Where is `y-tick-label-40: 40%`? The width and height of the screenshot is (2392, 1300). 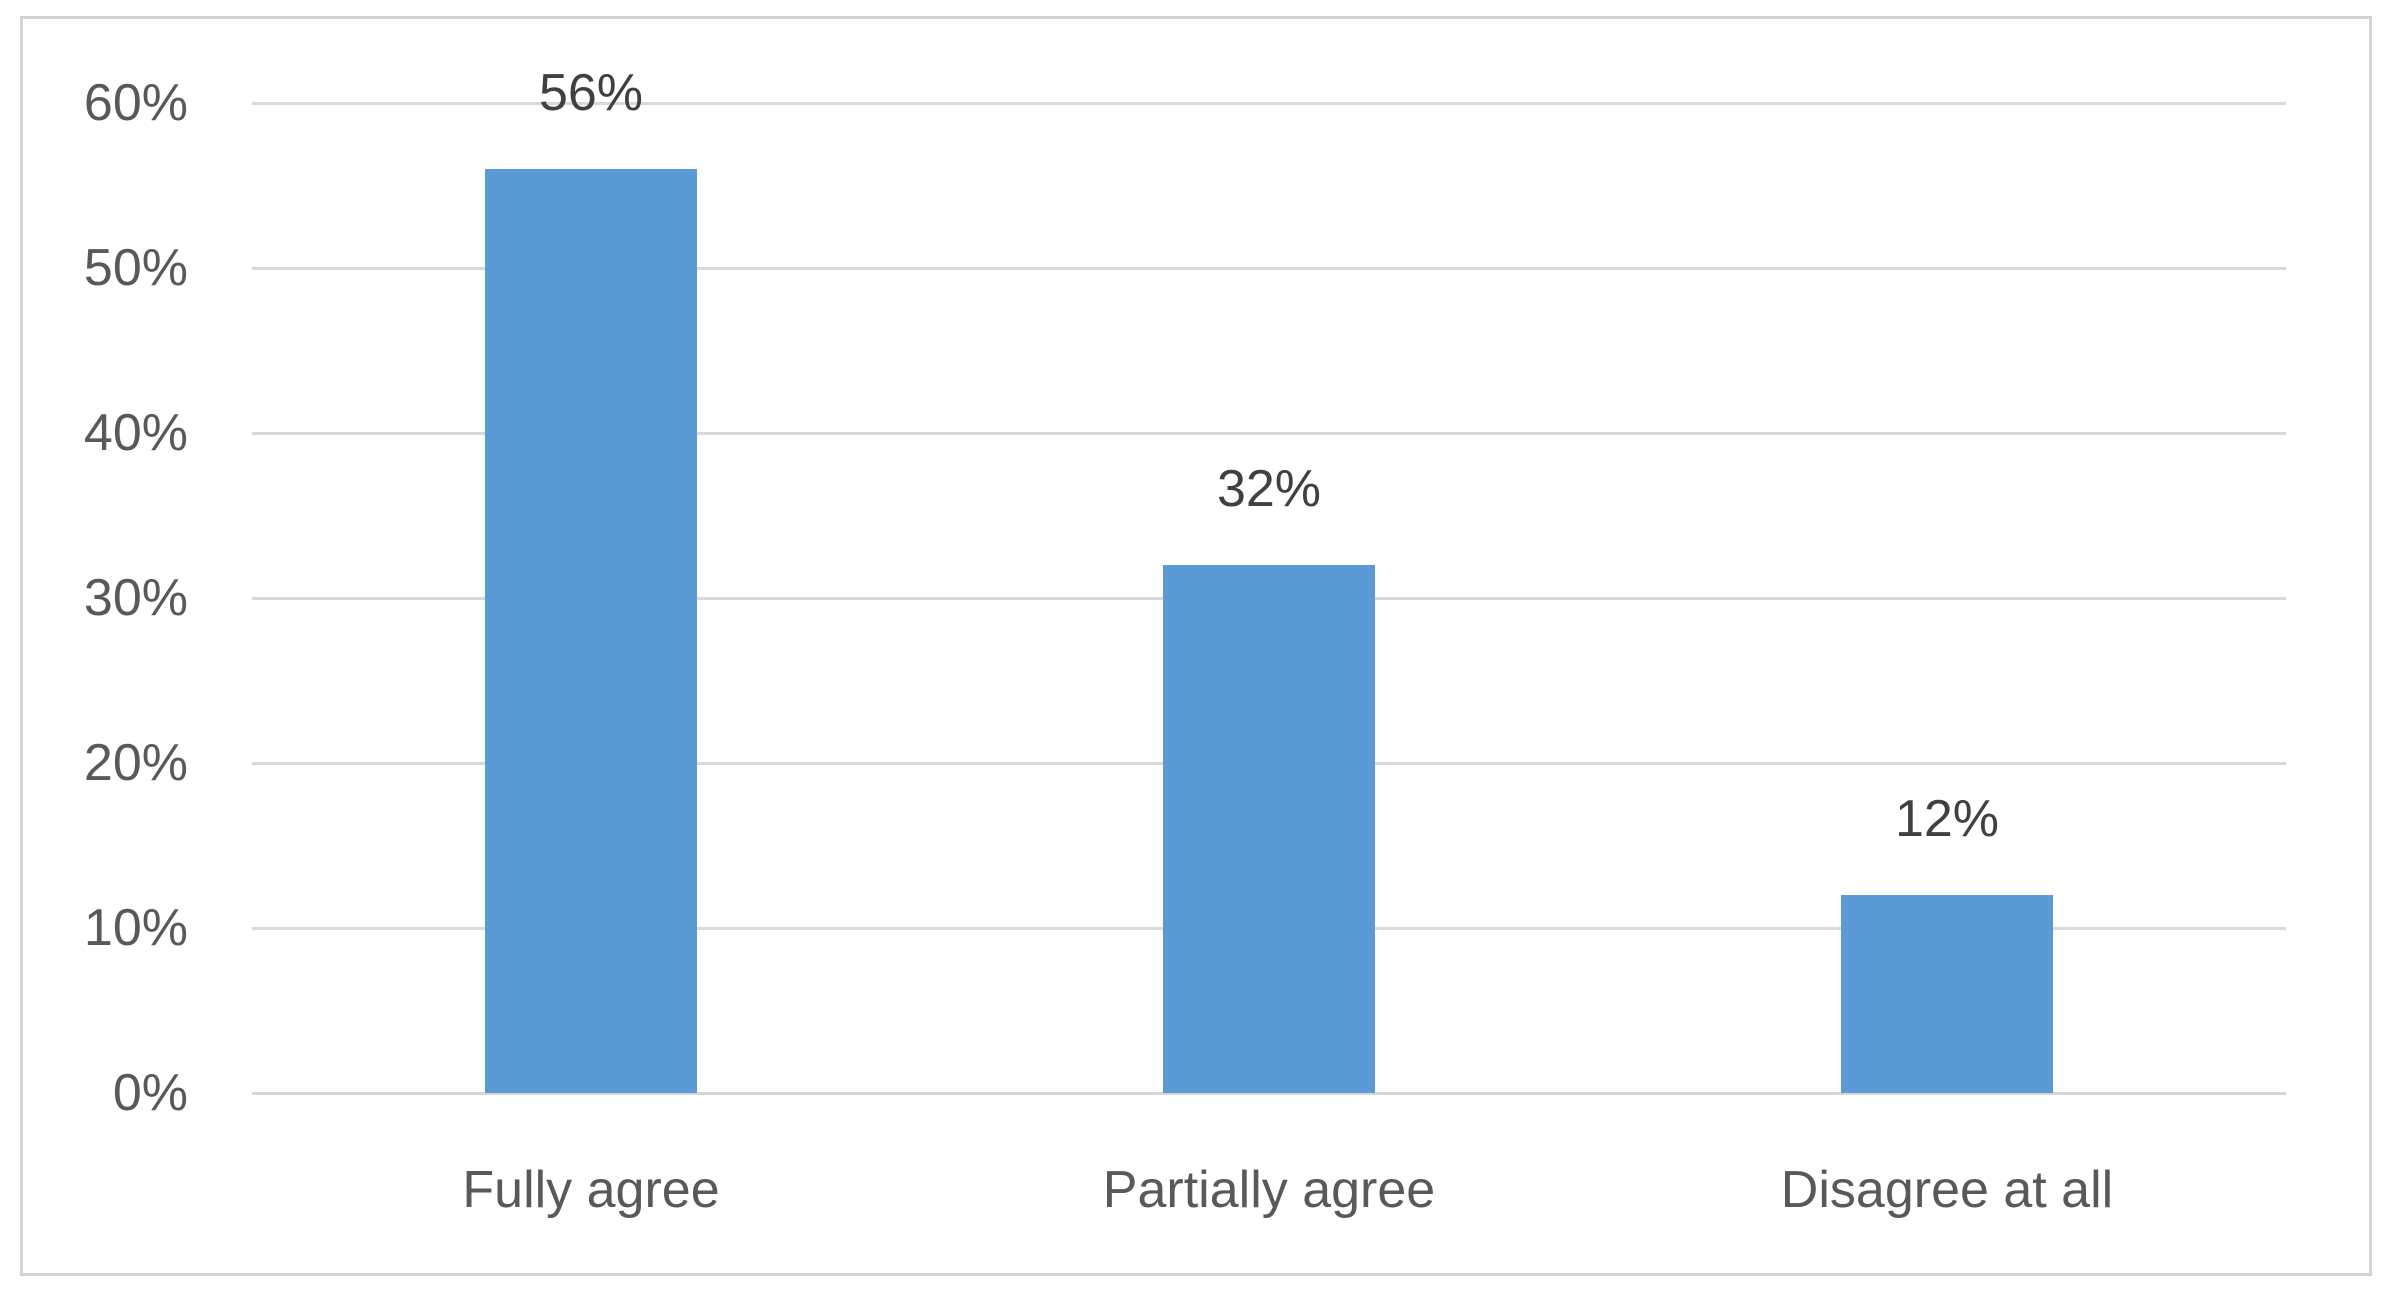 y-tick-label-40: 40% is located at coordinates (135, 433).